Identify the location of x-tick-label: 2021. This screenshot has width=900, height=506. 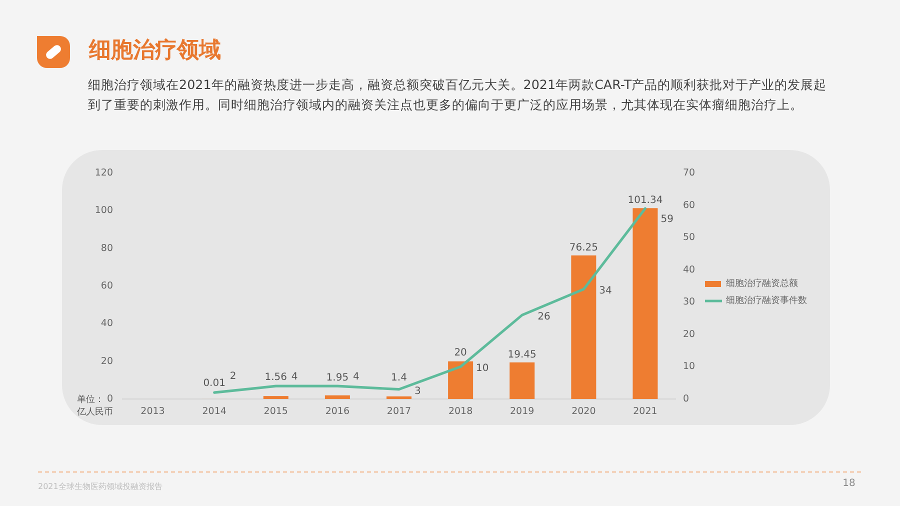
(645, 411).